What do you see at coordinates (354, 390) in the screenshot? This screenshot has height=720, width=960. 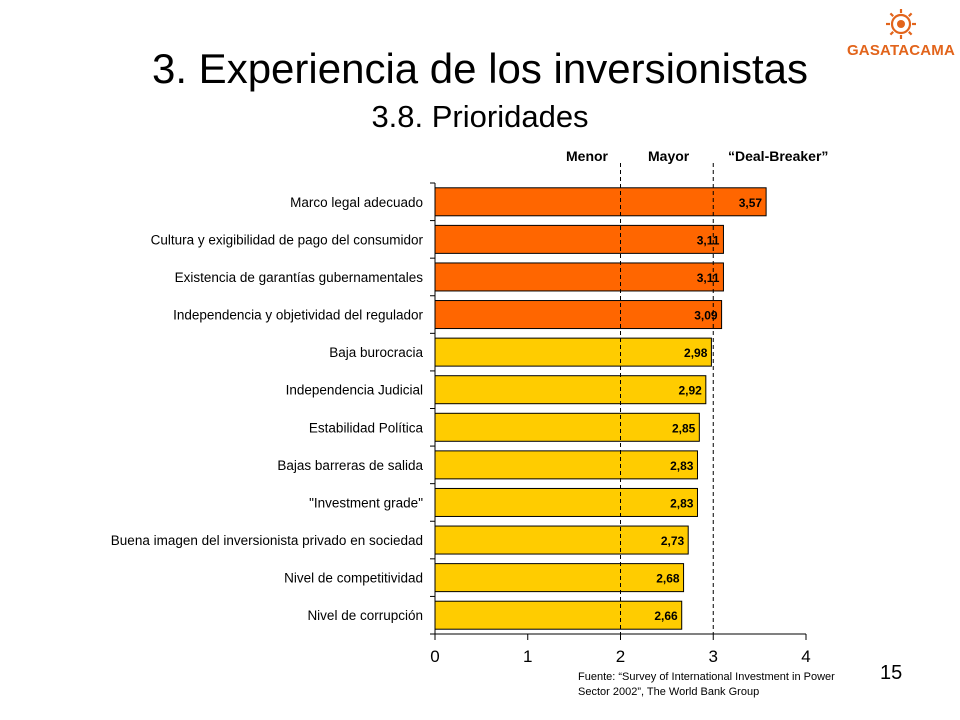 I see `category-label: Independencia Judicial` at bounding box center [354, 390].